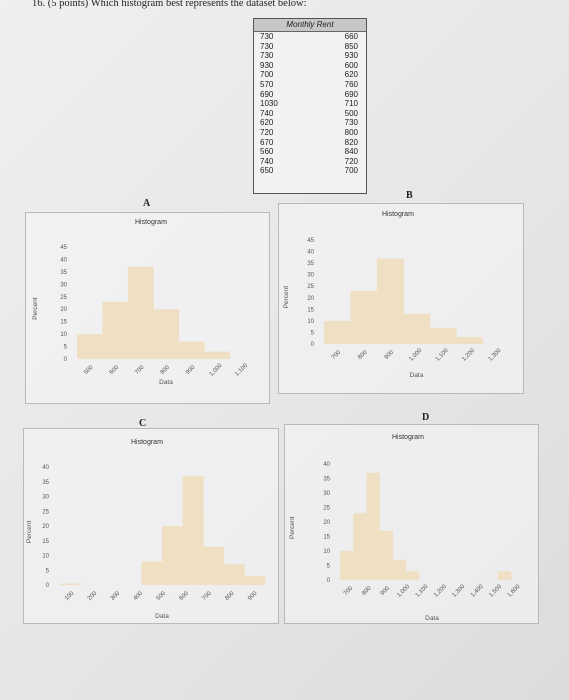 Image resolution: width=569 pixels, height=700 pixels. What do you see at coordinates (267, 94) in the screenshot?
I see `rent-value: 690` at bounding box center [267, 94].